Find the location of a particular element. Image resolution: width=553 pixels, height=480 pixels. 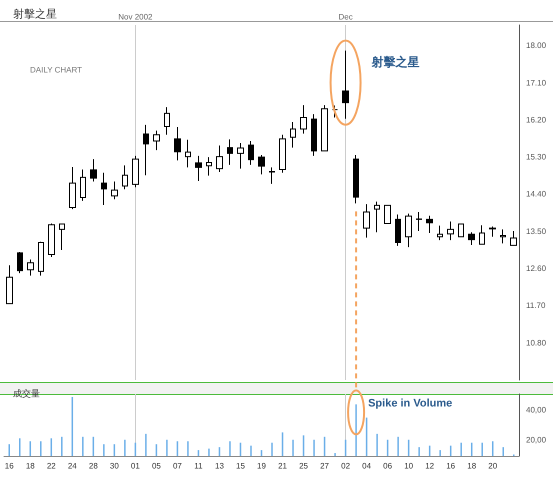

ref-line-label: Dec is located at coordinates (345, 17).